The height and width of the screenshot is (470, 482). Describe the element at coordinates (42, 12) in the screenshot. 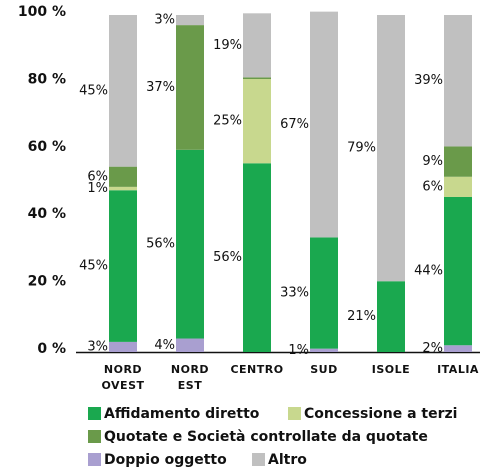

I see `y-tick-label: 100 %` at that location.